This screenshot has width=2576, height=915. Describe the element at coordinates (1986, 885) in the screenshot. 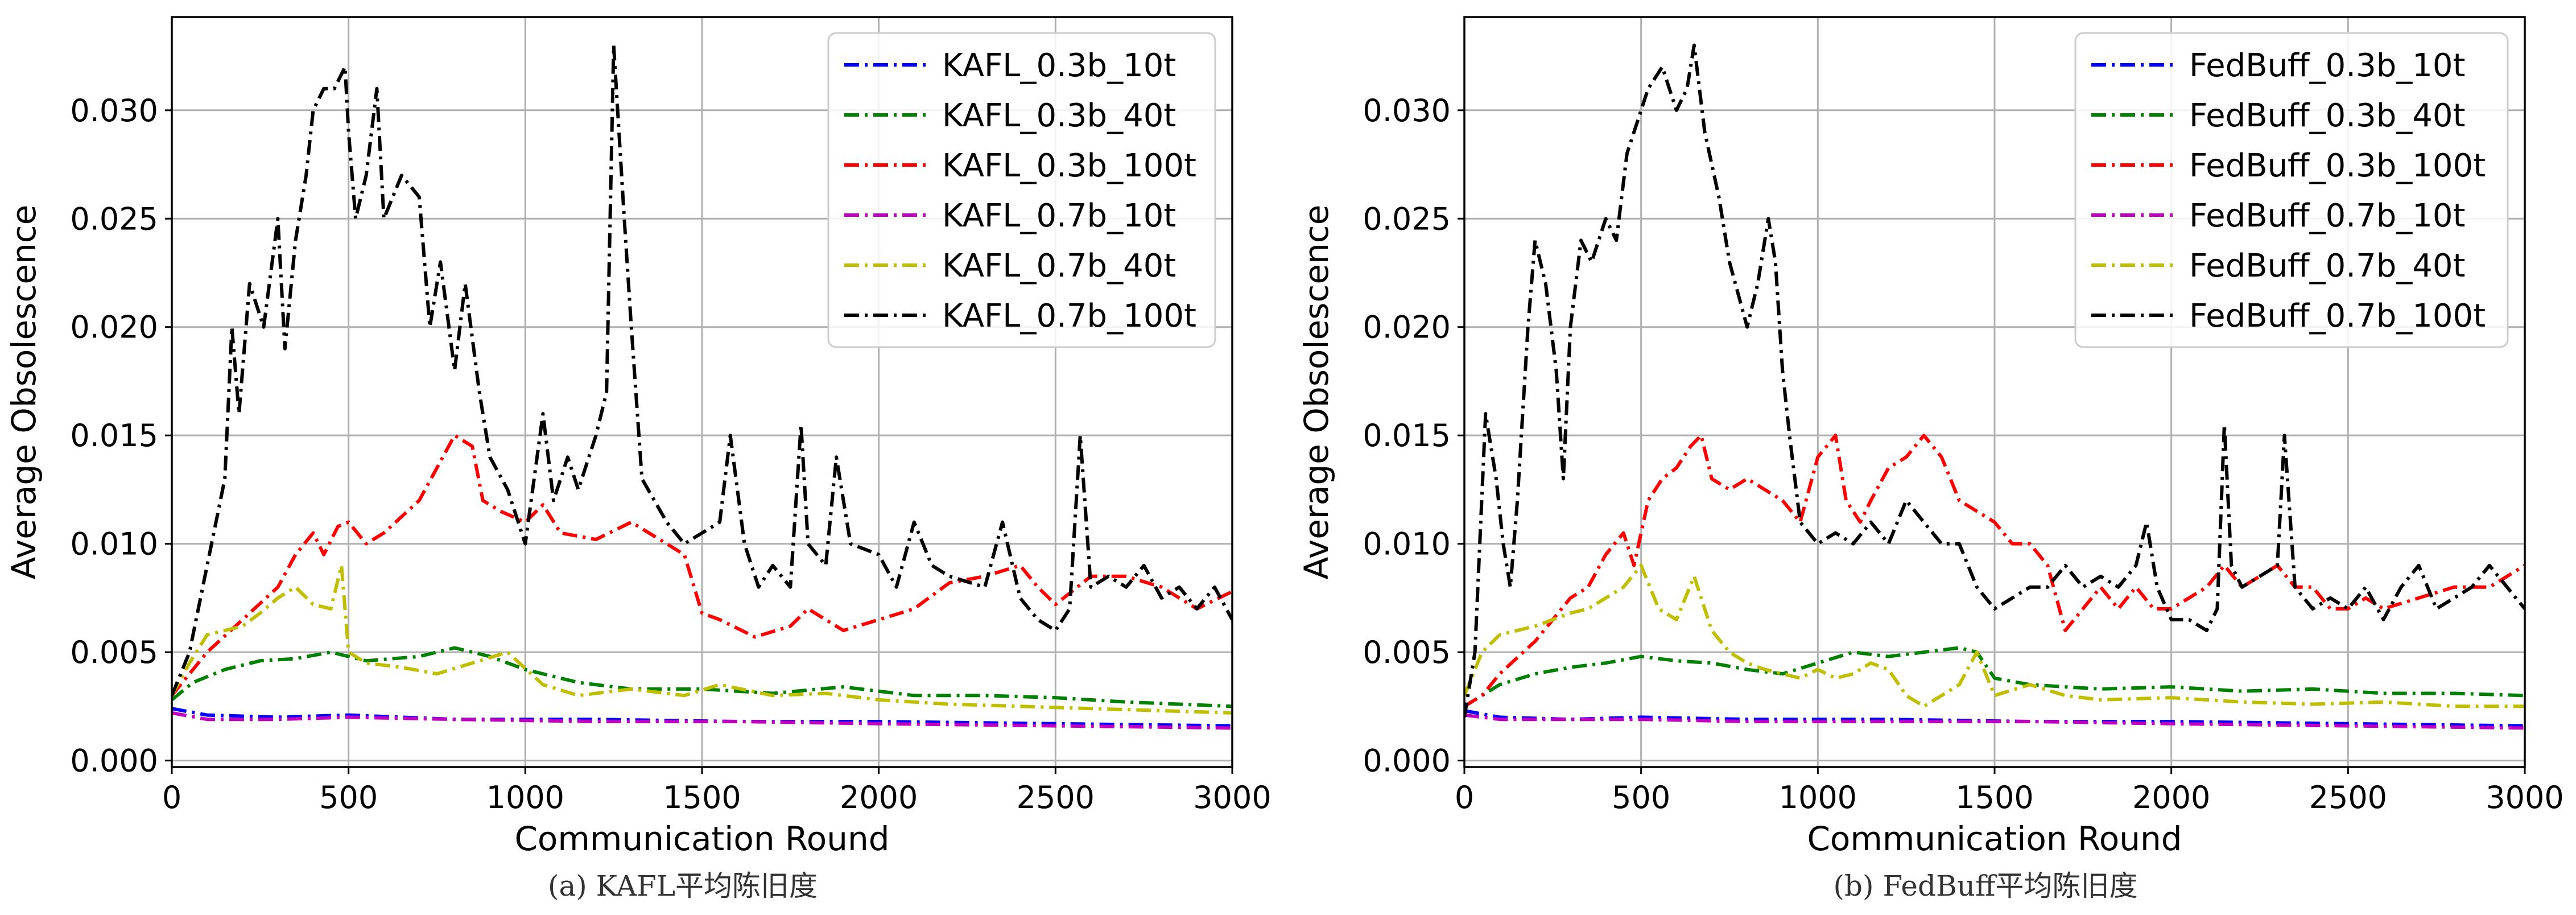

I see `figure-caption: (b) FedBuff平均陈旧度` at that location.